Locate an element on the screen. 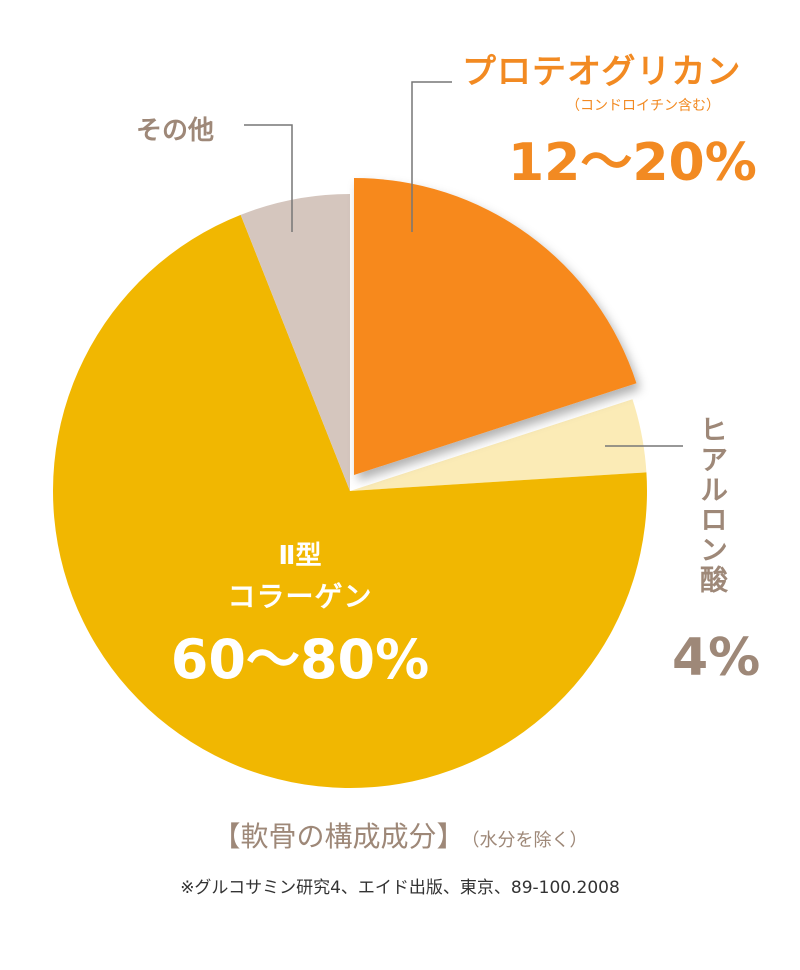 The height and width of the screenshot is (970, 800). slice-value-hyaluronic-acid: 4% is located at coordinates (716, 658).